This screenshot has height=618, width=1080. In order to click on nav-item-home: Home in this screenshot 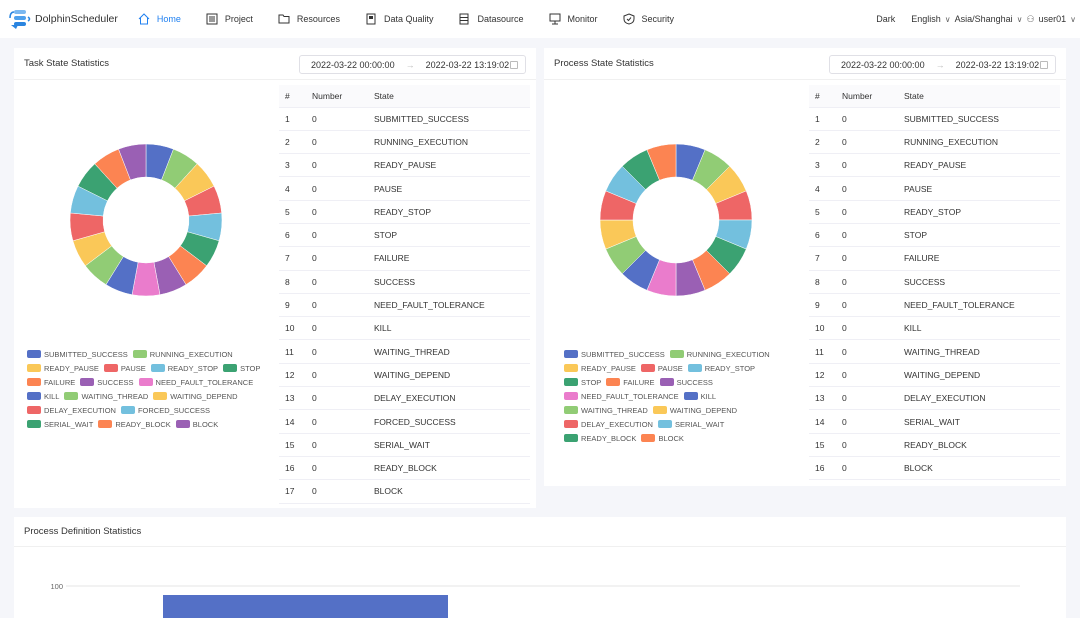, I will do `click(159, 19)`.